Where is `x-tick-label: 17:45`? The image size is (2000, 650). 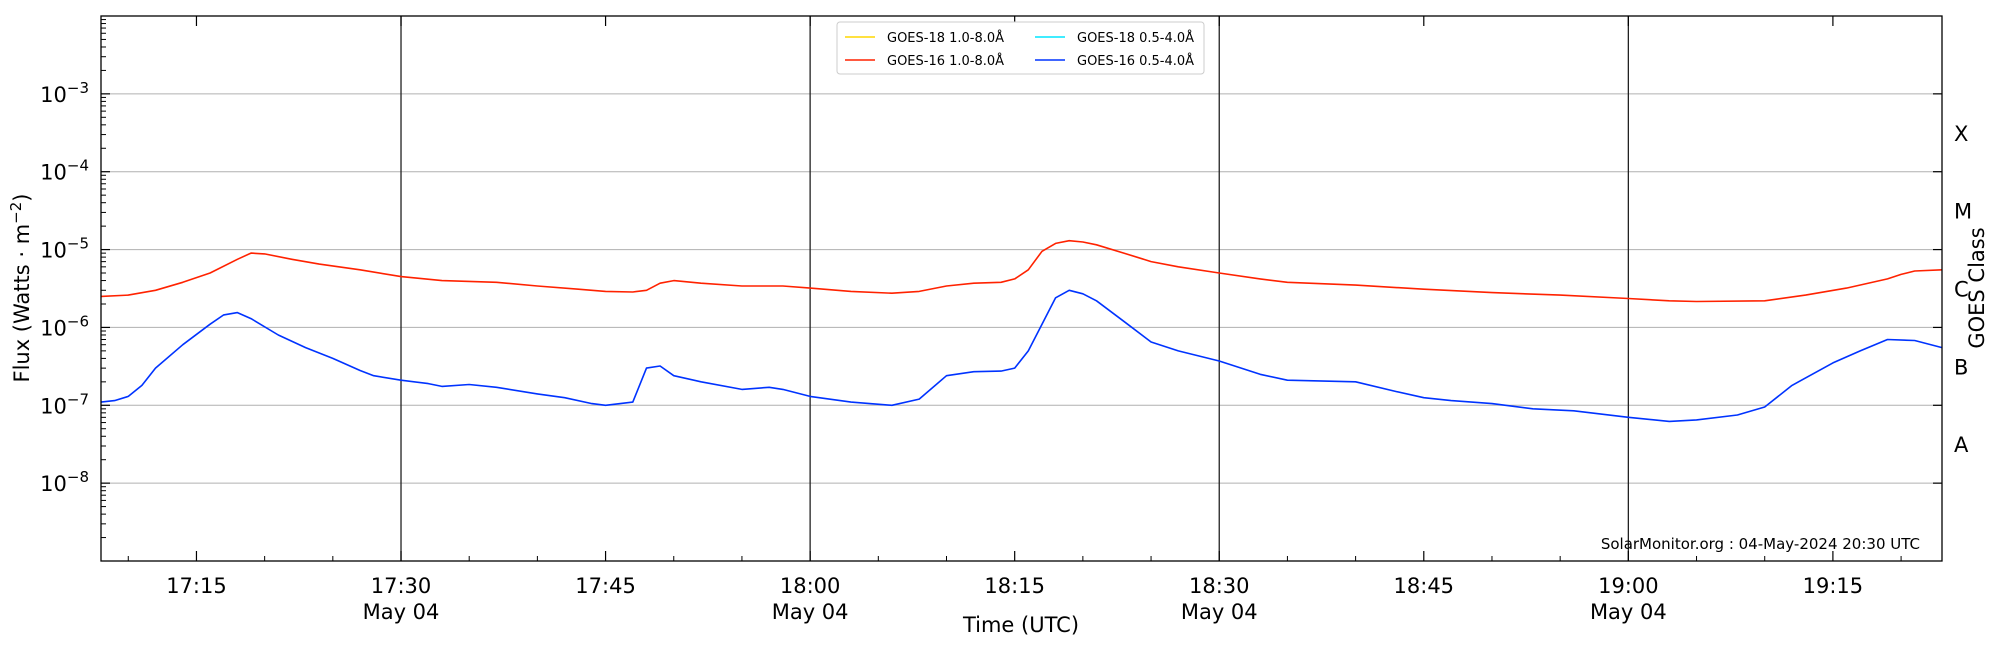
x-tick-label: 17:45 is located at coordinates (605, 586).